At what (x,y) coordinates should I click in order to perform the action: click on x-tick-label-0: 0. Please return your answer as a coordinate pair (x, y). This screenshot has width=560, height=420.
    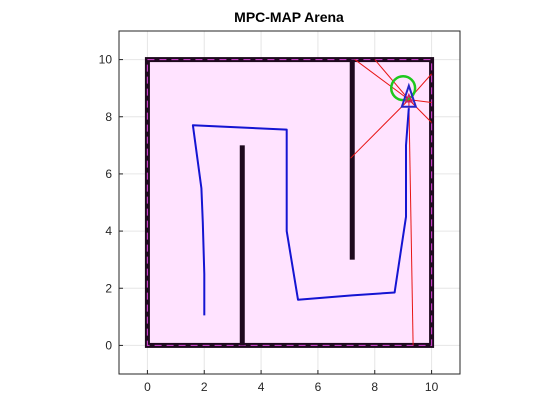
    Looking at the image, I should click on (147, 387).